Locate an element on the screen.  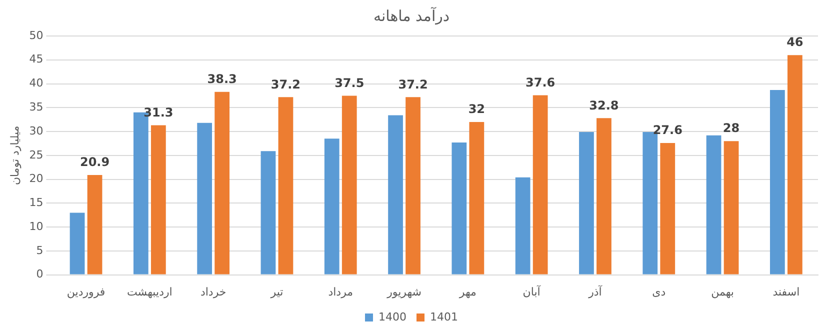
chart-title: درآمد ماهانه is located at coordinates (411, 15).